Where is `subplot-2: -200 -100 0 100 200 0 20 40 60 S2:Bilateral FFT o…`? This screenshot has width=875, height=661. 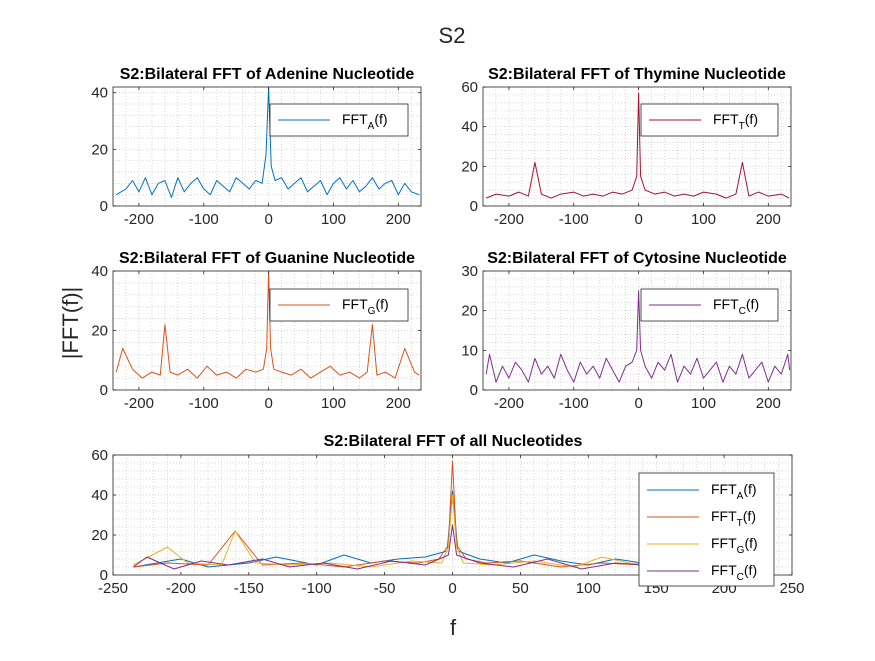
subplot-2: -200 -100 0 100 200 0 20 40 60 S2:Bilateral FFT o… is located at coordinates (626, 147).